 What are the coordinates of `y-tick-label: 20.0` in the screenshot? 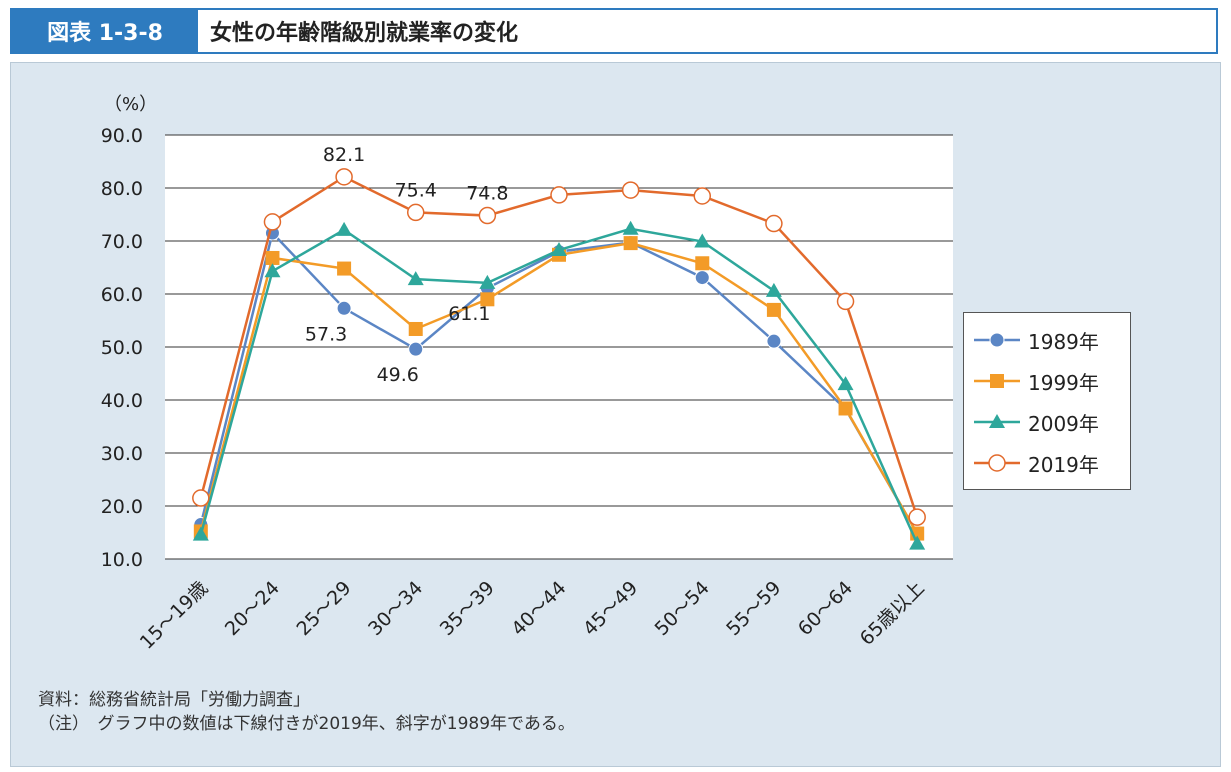 It's located at (122, 507).